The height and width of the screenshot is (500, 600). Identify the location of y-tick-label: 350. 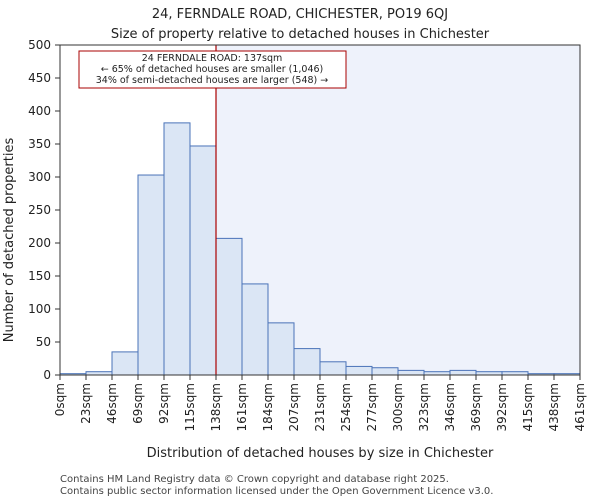
(39, 144).